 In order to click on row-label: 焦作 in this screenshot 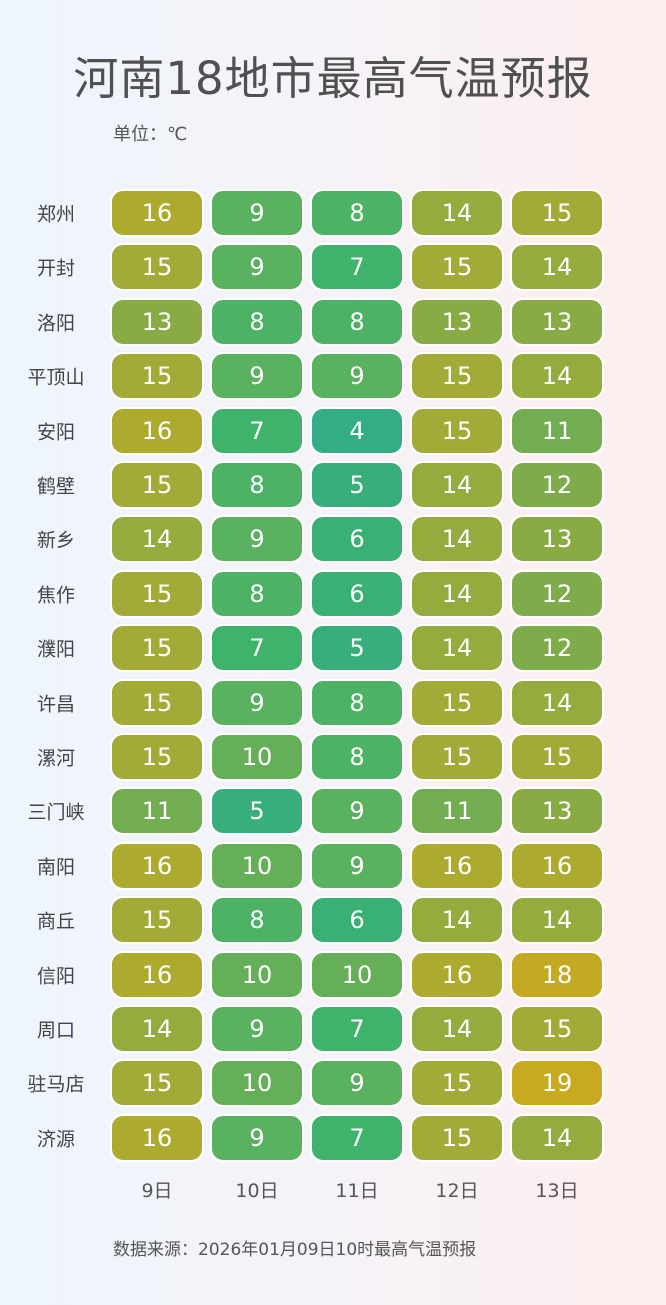, I will do `click(55, 595)`.